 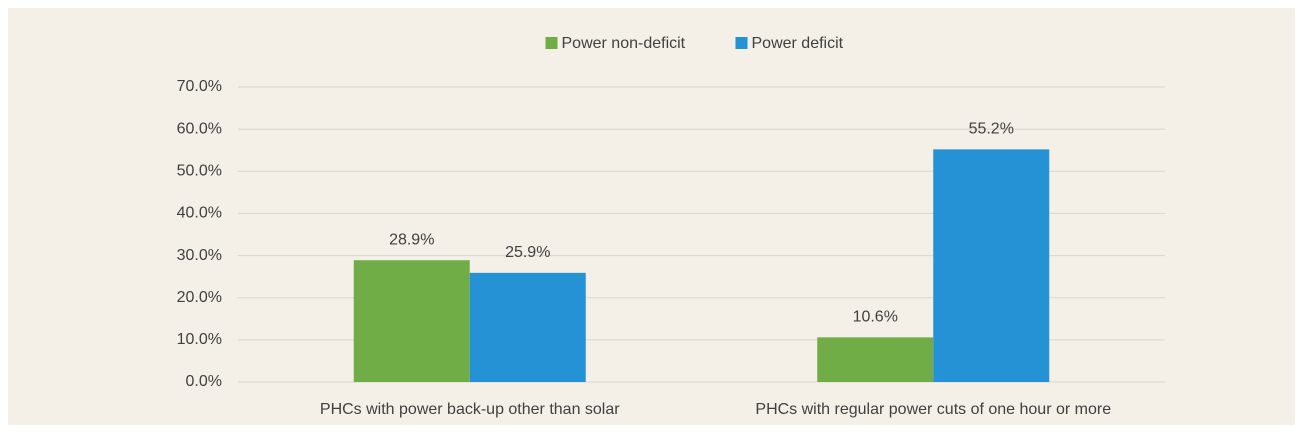 I want to click on y-tick-label: 50.0%, so click(x=199, y=171).